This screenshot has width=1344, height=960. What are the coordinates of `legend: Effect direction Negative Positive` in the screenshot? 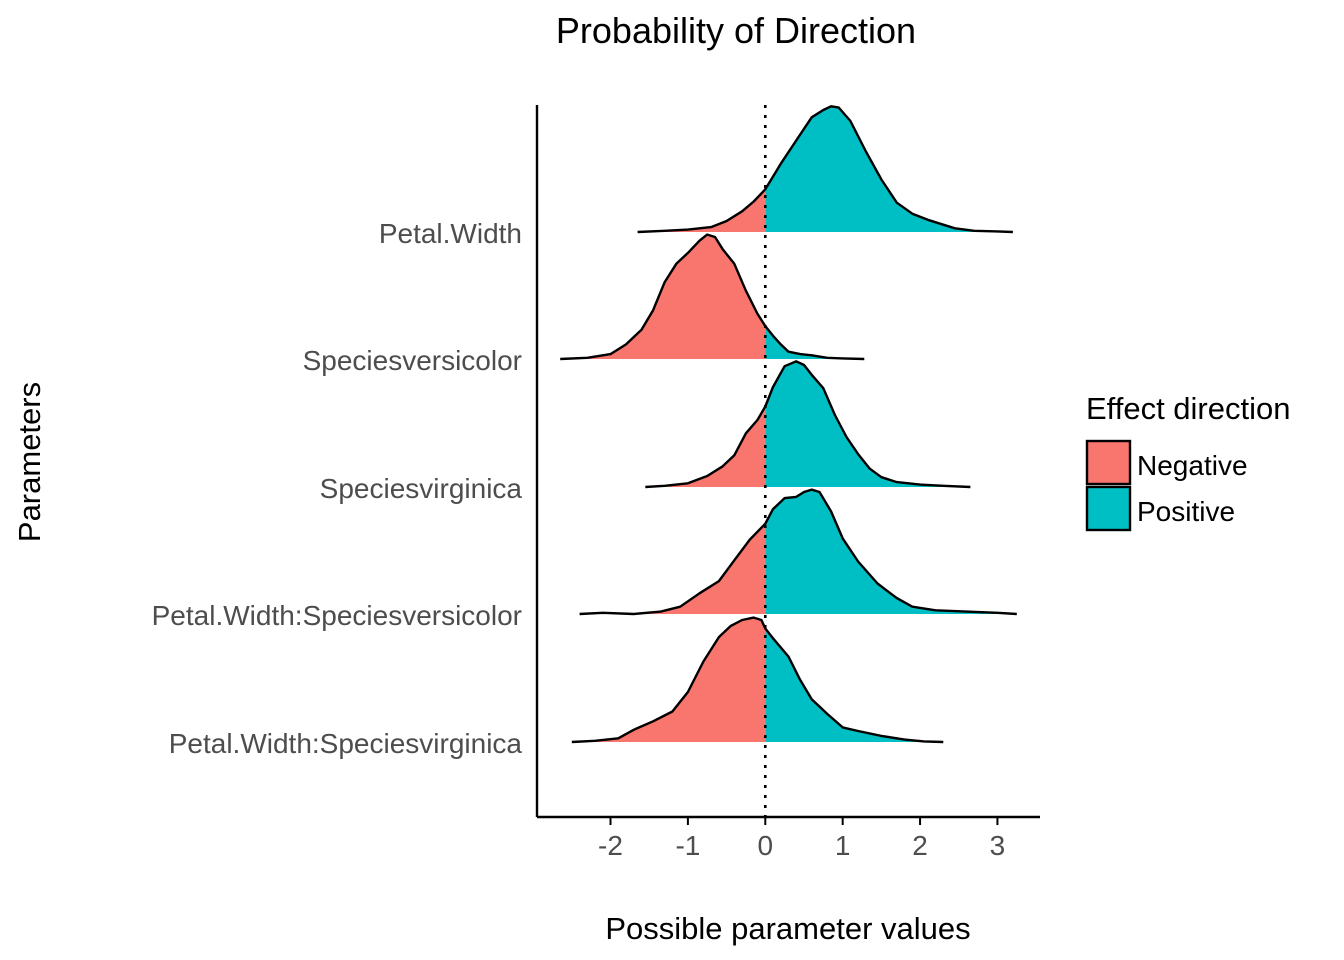 It's located at (1187, 461).